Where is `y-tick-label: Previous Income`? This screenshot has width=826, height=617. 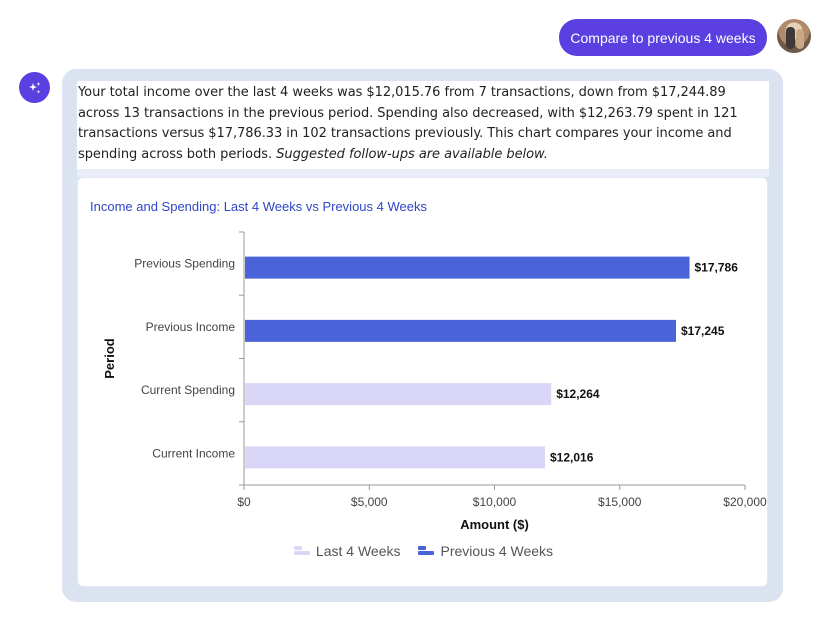
y-tick-label: Previous Income is located at coordinates (191, 327).